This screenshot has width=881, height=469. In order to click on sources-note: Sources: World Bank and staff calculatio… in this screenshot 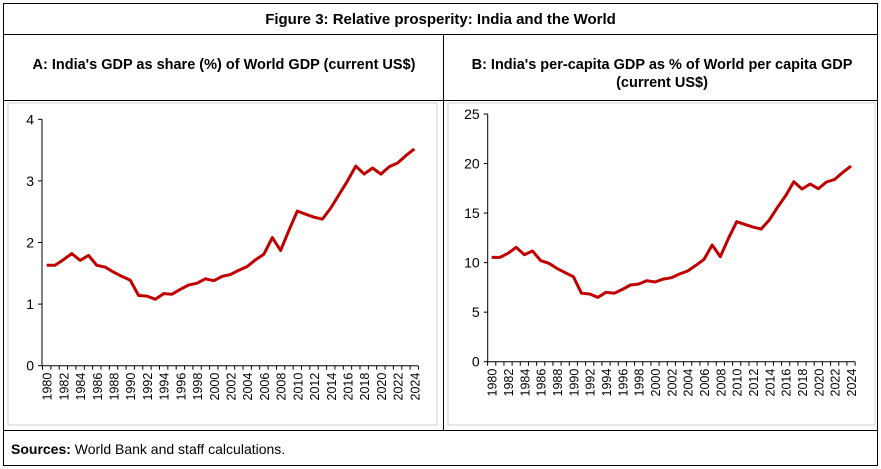, I will do `click(148, 449)`.